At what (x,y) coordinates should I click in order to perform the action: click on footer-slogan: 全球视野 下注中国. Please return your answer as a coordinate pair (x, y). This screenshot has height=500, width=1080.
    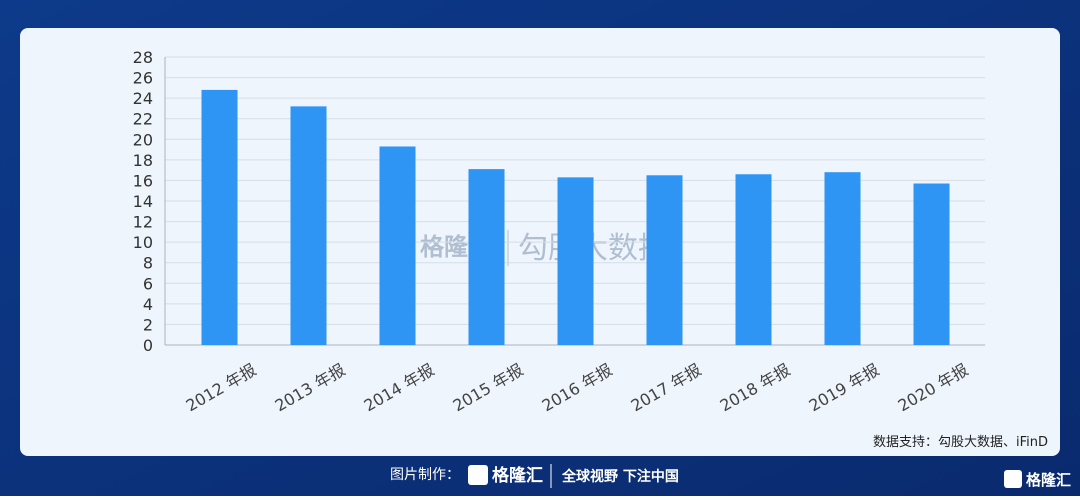
    Looking at the image, I should click on (620, 476).